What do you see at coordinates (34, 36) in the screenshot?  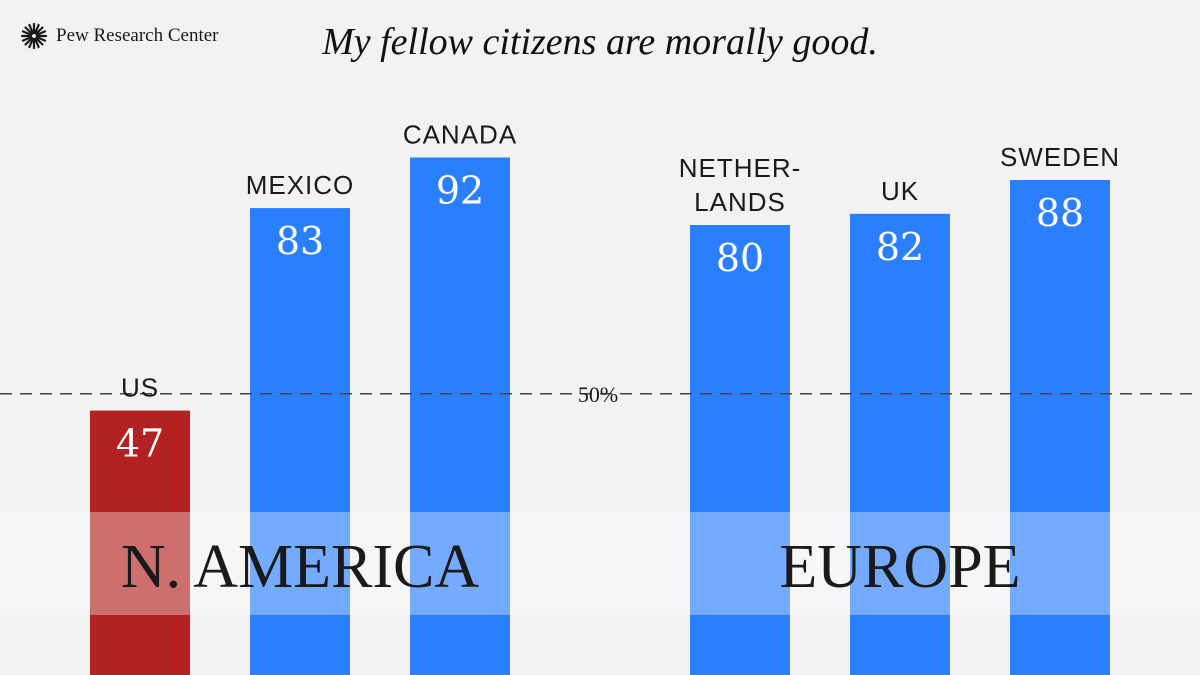 I see `pew-starburst-icon` at bounding box center [34, 36].